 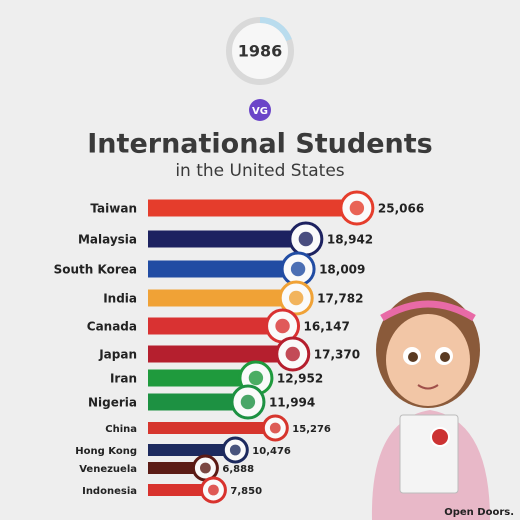 What do you see at coordinates (259, 144) in the screenshot?
I see `chart-title: International Students` at bounding box center [259, 144].